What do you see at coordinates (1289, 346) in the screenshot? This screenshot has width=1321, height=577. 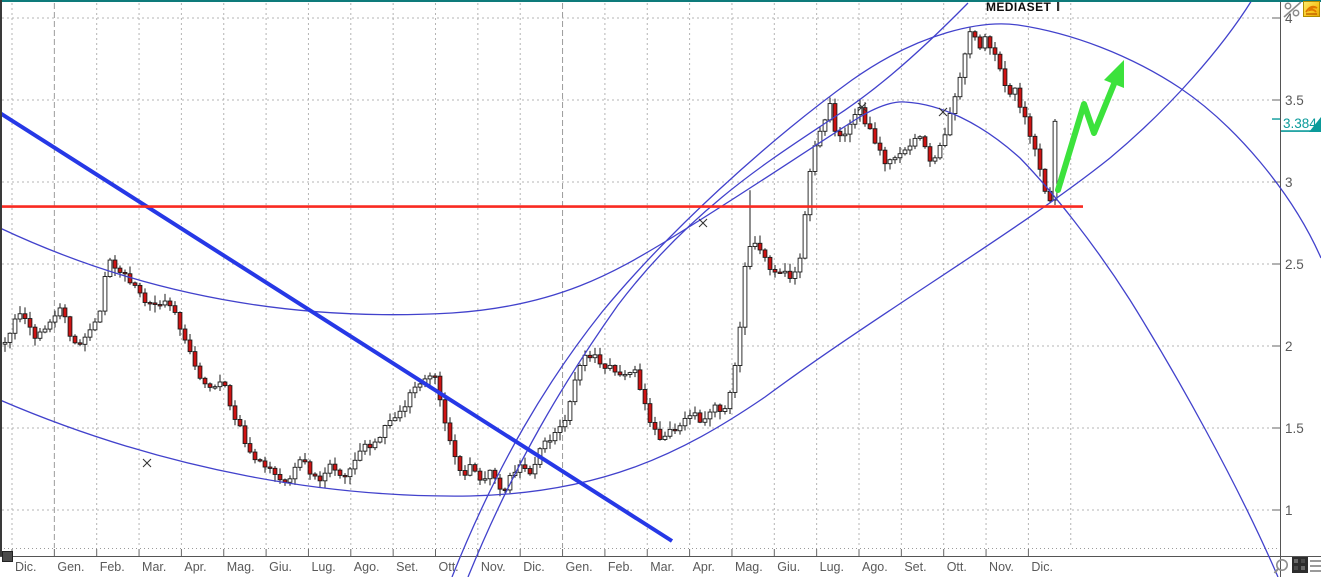 I see `y-axis-label: 2` at bounding box center [1289, 346].